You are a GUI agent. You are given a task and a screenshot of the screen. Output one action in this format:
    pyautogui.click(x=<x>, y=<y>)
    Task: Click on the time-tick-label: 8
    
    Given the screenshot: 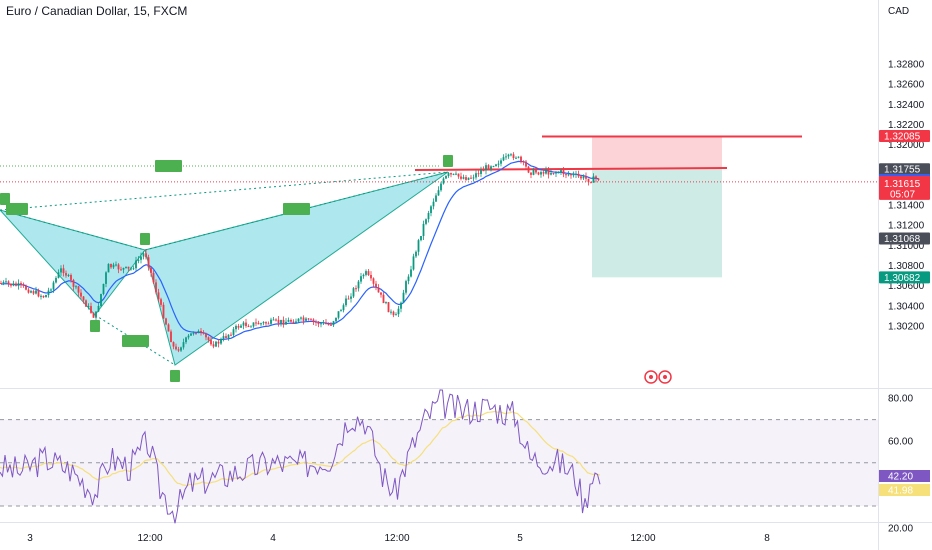 What is the action you would take?
    pyautogui.click(x=767, y=538)
    